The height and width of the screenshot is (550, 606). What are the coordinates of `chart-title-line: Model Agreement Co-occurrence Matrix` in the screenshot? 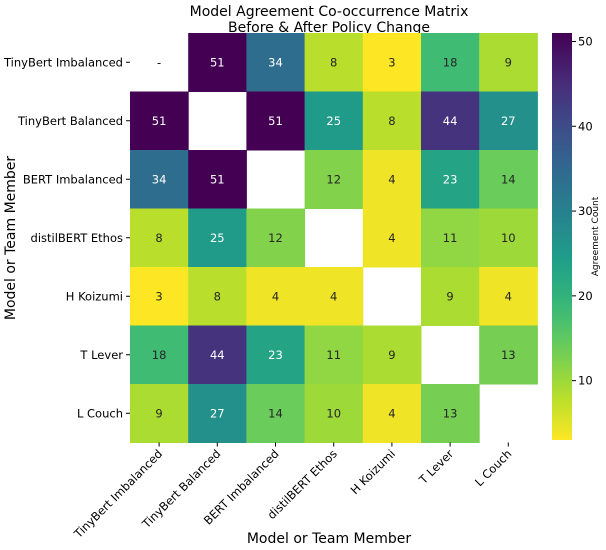 It's located at (329, 12).